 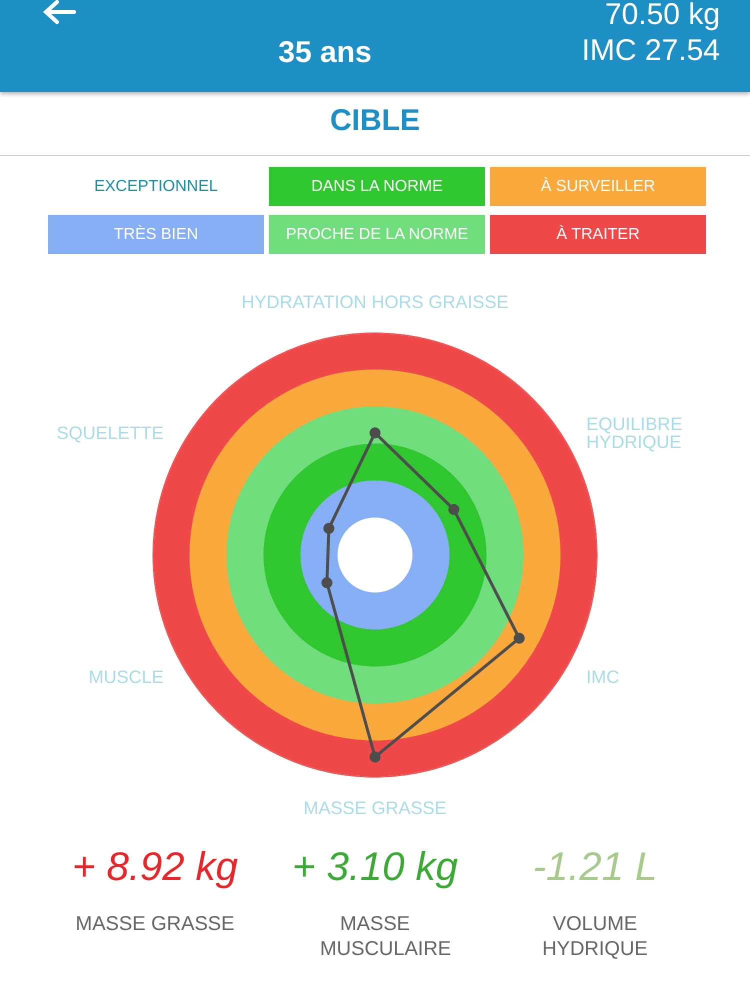 What do you see at coordinates (595, 937) in the screenshot?
I see `text: VOLUME HYDRIQUE` at bounding box center [595, 937].